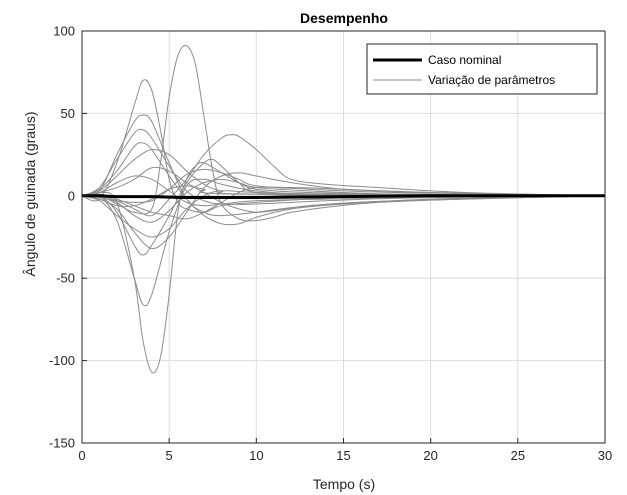 The width and height of the screenshot is (627, 495). Describe the element at coordinates (30, 193) in the screenshot. I see `y-axis-label: Ângulo de guinada (graus)` at that location.